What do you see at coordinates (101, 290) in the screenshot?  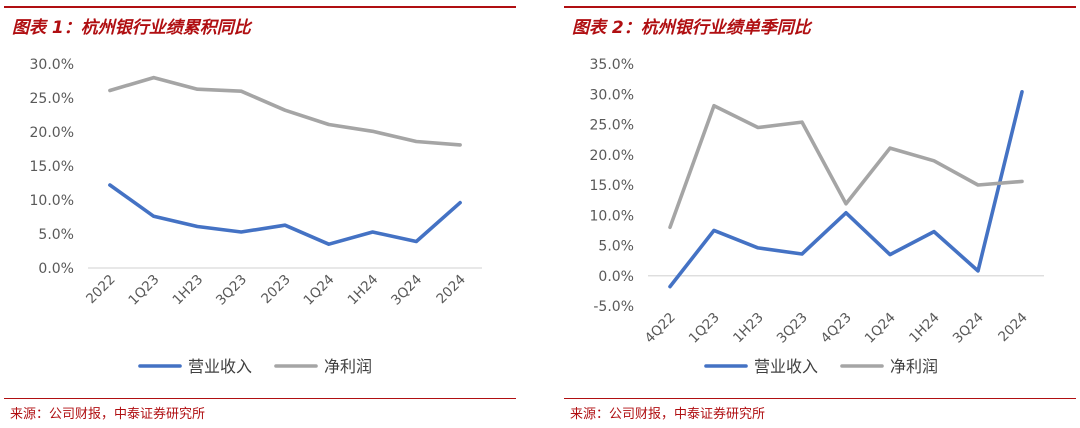 I see `x-tick-label: 2022` at bounding box center [101, 290].